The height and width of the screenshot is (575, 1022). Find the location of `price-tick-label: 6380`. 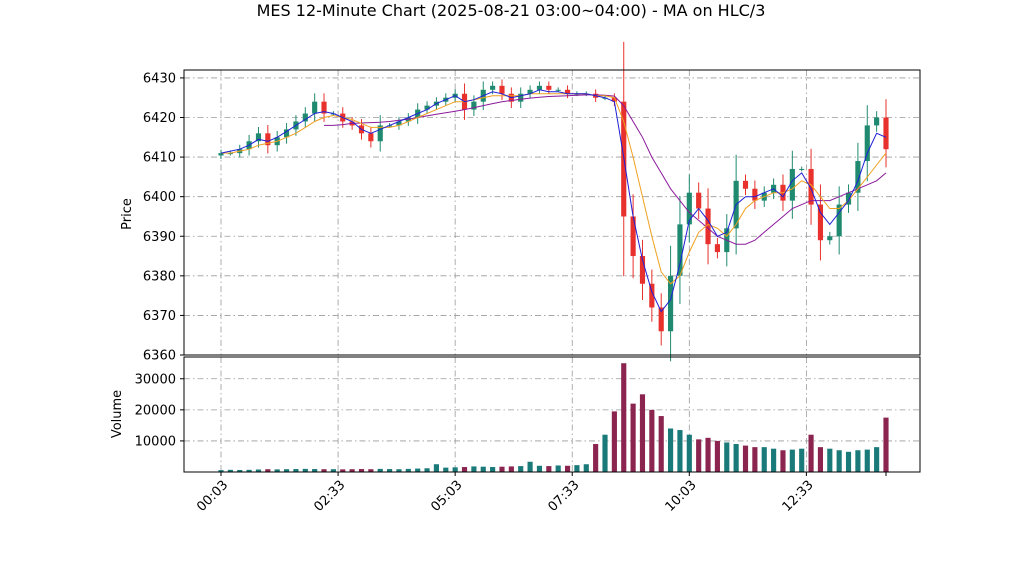

price-tick-label: 6380 is located at coordinates (159, 276).